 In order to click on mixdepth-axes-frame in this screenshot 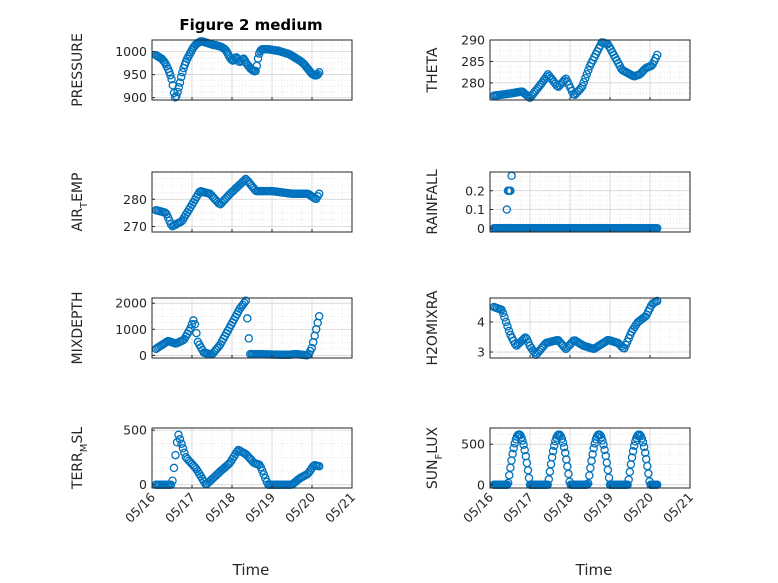, I will do `click(252, 328)`.